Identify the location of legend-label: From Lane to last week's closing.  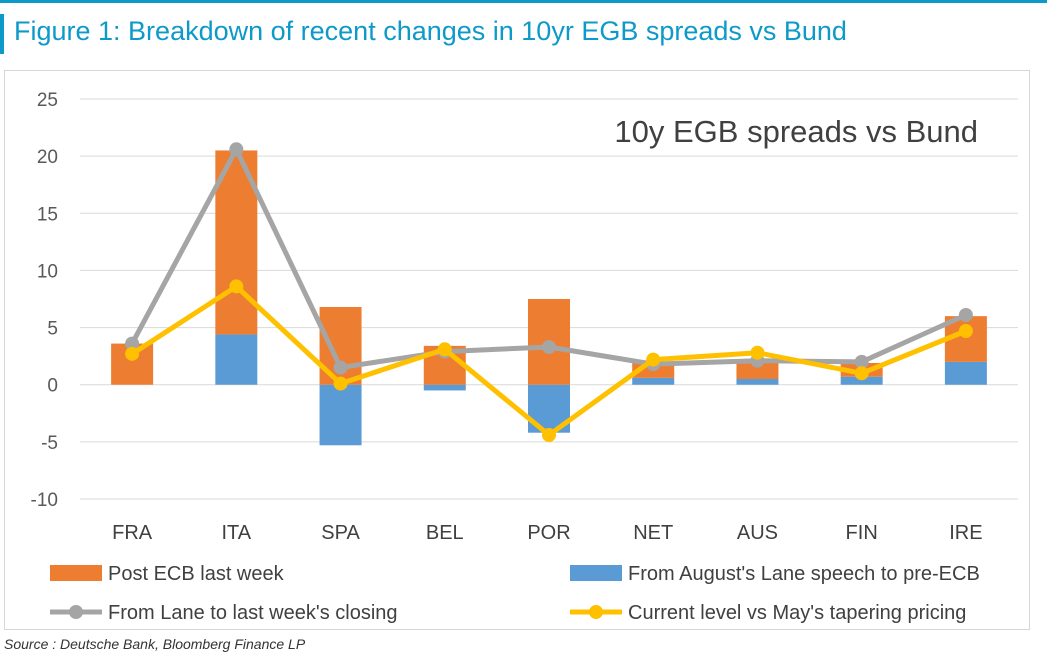
(253, 613).